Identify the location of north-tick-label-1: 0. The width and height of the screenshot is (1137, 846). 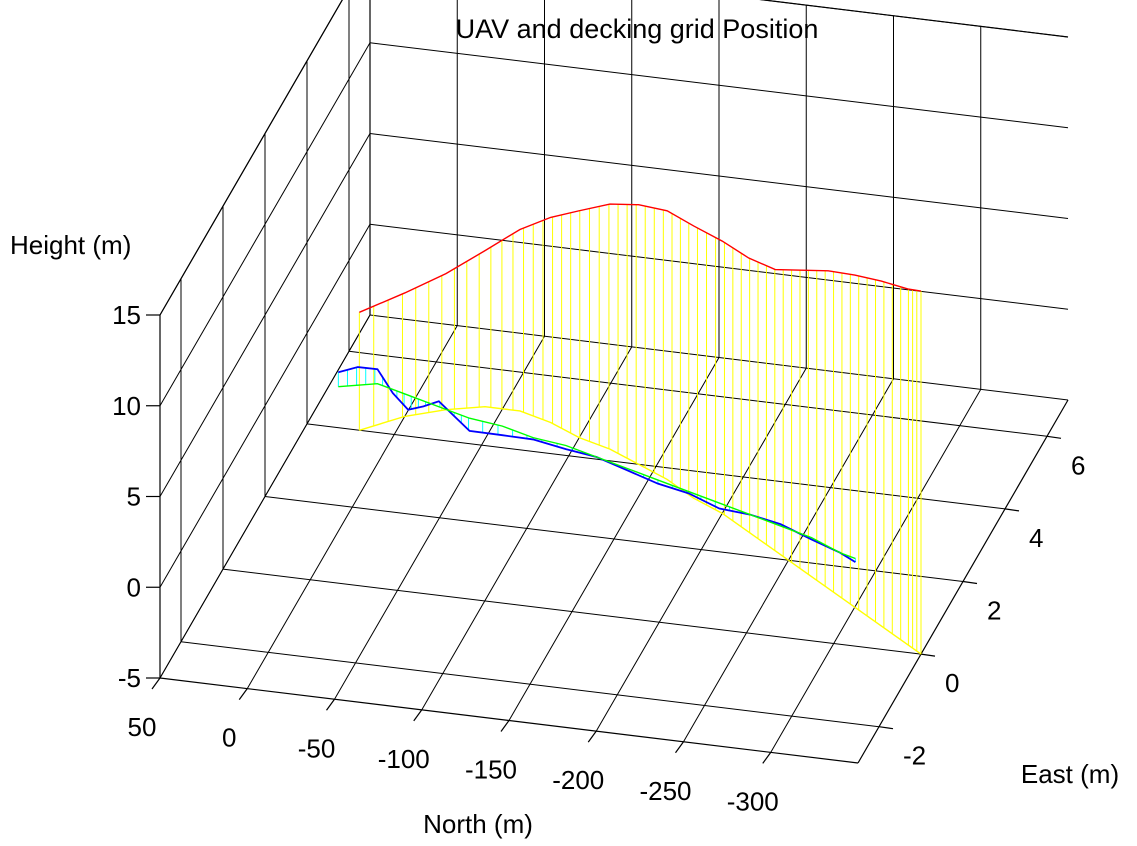
(229, 738).